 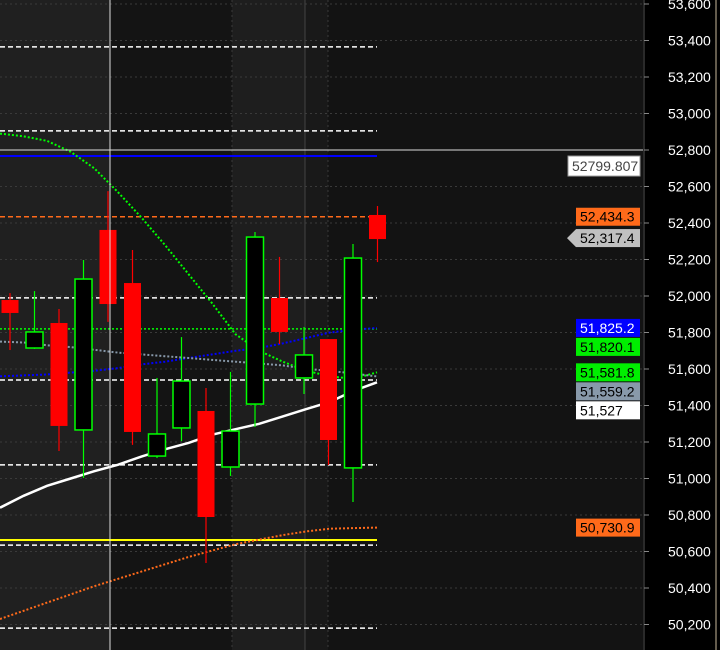 I want to click on price-tag: 51,825.2, so click(x=608, y=327).